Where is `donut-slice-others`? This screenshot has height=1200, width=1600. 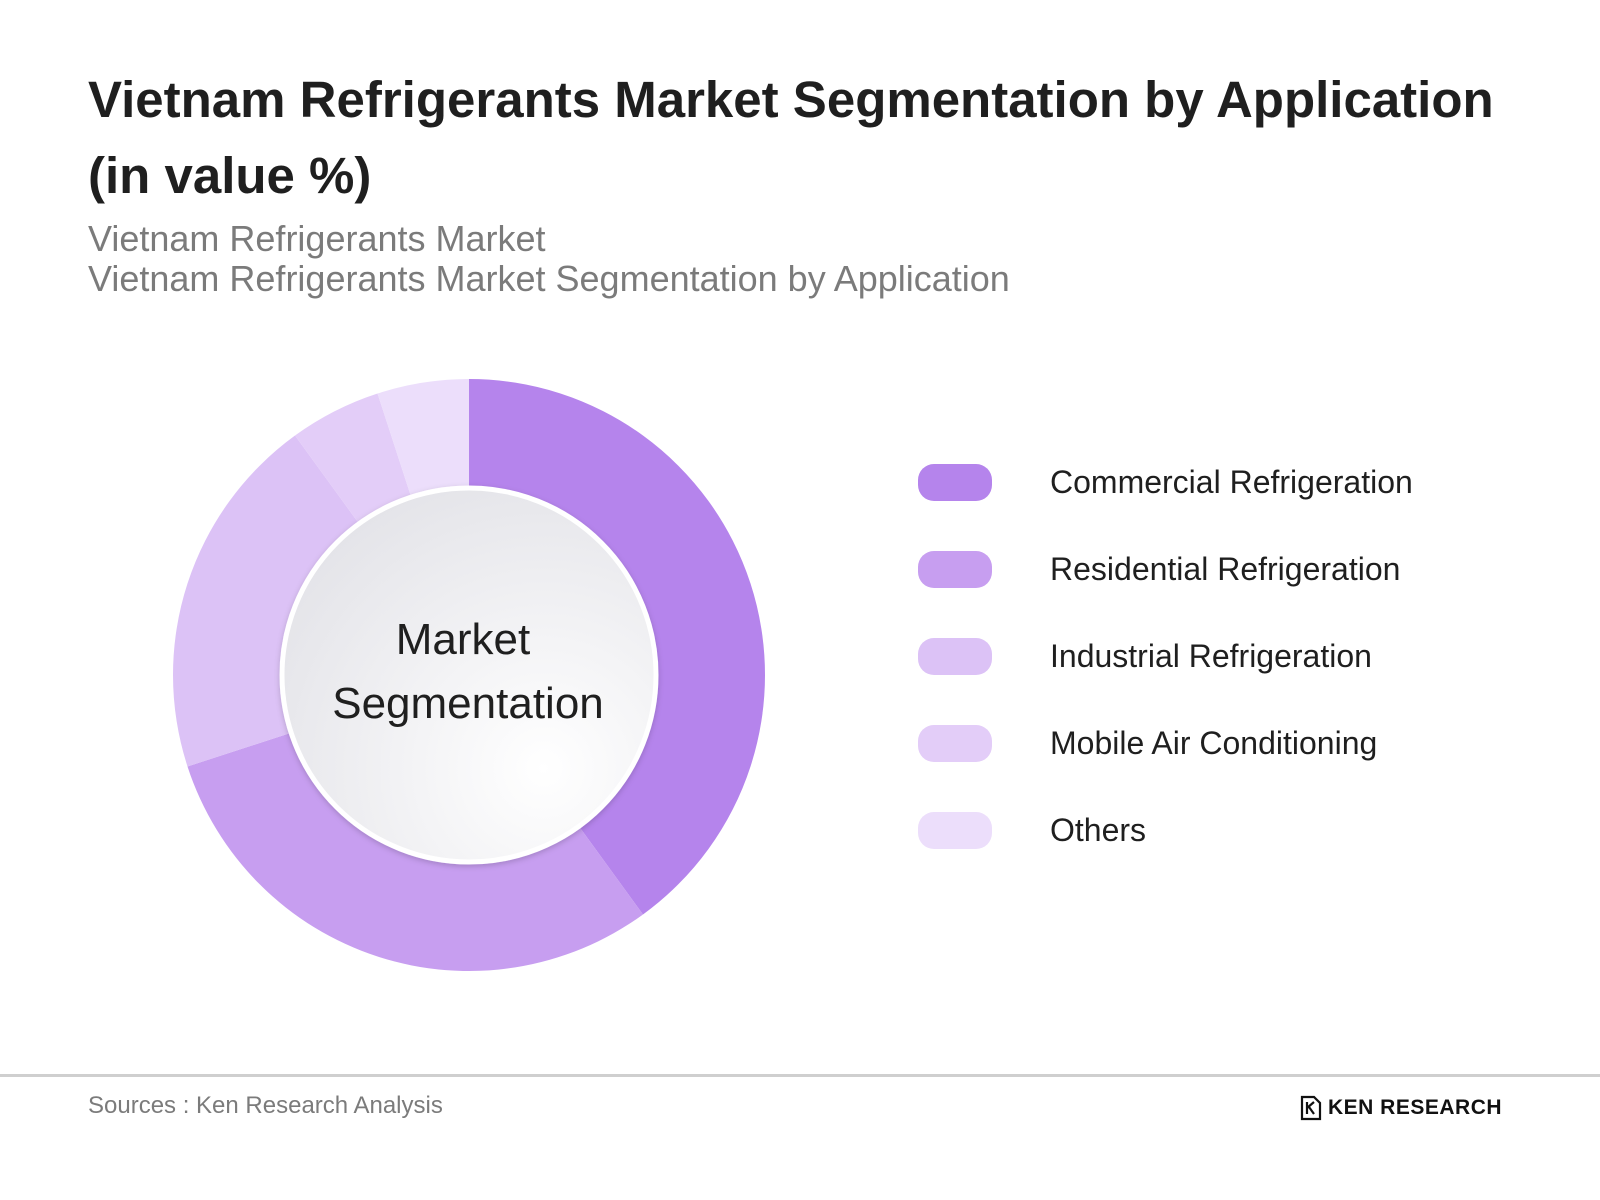 donut-slice-others is located at coordinates (423, 438).